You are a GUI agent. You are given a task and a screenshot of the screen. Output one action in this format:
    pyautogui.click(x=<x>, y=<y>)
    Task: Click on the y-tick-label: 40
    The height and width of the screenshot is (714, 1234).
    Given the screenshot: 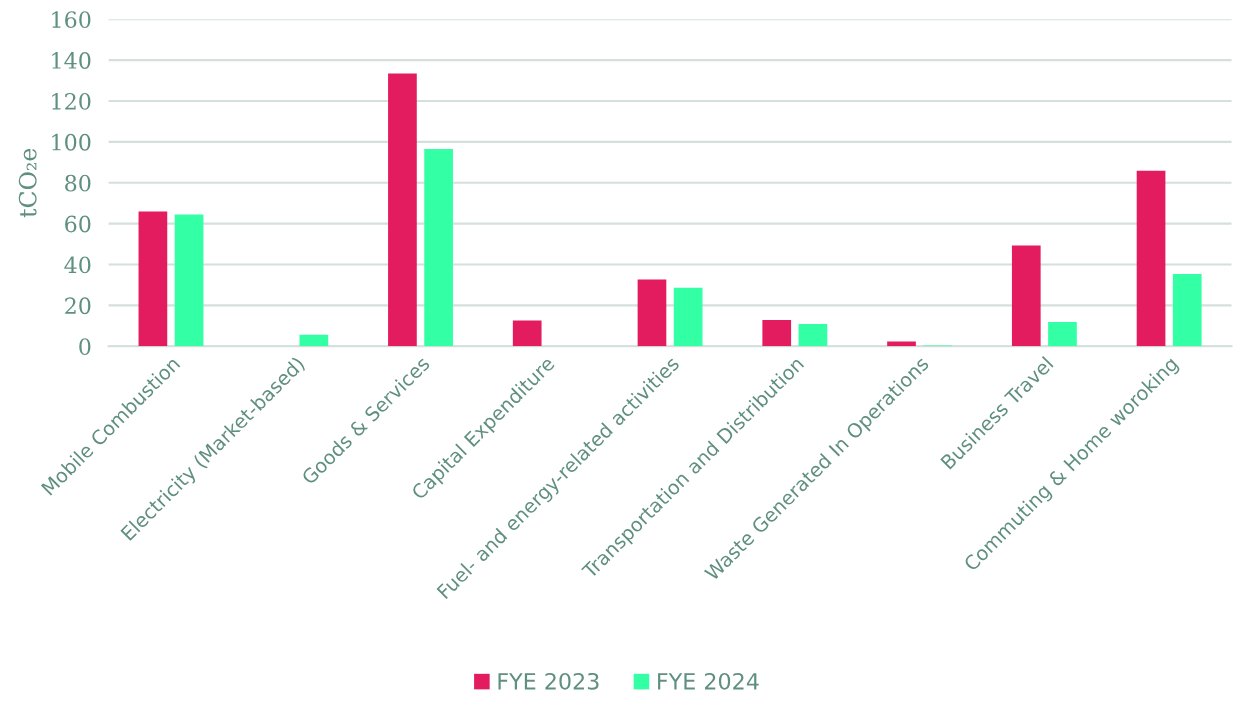 What is the action you would take?
    pyautogui.click(x=77, y=265)
    